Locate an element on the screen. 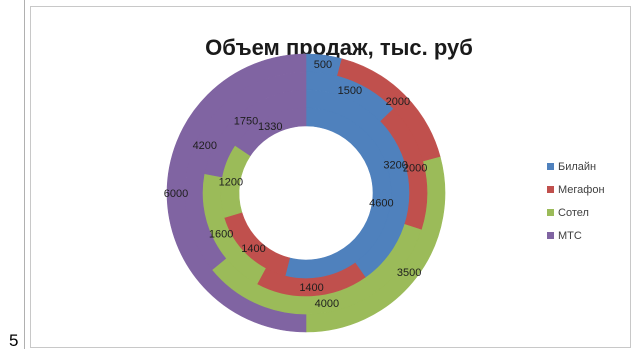 Image resolution: width=633 pixels, height=351 pixels. legend-label: Сотел is located at coordinates (573, 213).